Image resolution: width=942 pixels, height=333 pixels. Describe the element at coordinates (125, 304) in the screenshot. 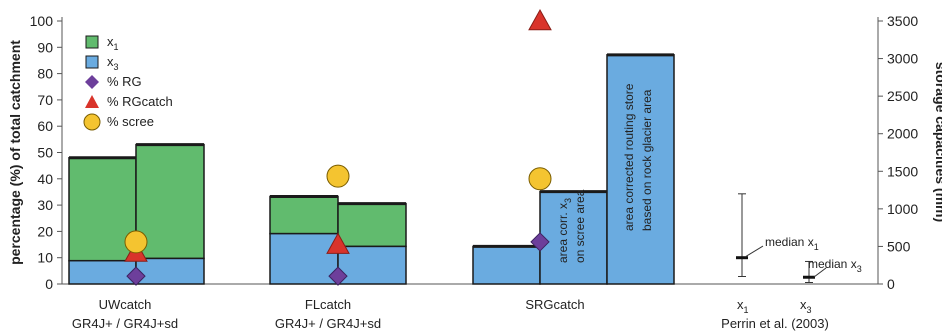

I see `category-label: UWcatch` at that location.